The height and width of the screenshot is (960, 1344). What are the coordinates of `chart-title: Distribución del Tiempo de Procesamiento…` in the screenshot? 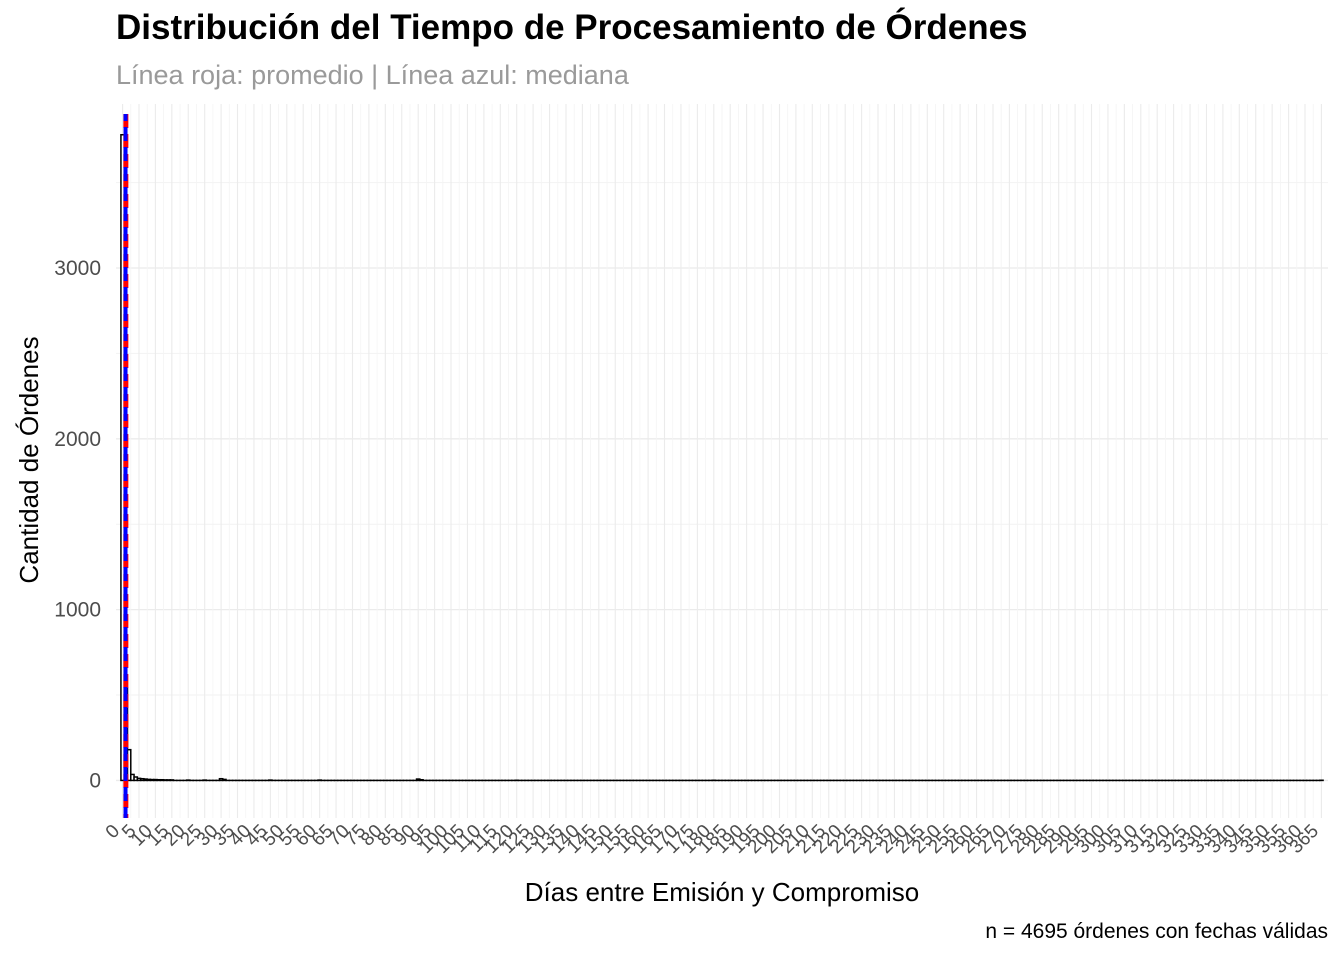 It's located at (572, 27).